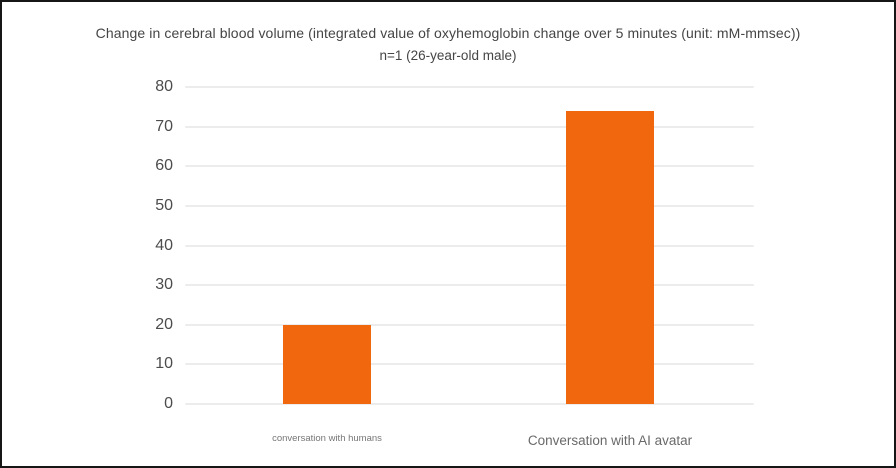 The height and width of the screenshot is (468, 896). What do you see at coordinates (164, 86) in the screenshot?
I see `y-tick-label-80: 80` at bounding box center [164, 86].